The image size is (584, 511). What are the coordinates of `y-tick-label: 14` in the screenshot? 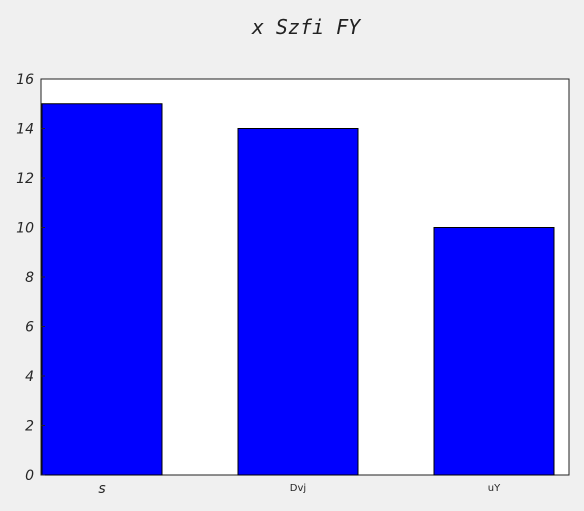 It's located at (25, 130).